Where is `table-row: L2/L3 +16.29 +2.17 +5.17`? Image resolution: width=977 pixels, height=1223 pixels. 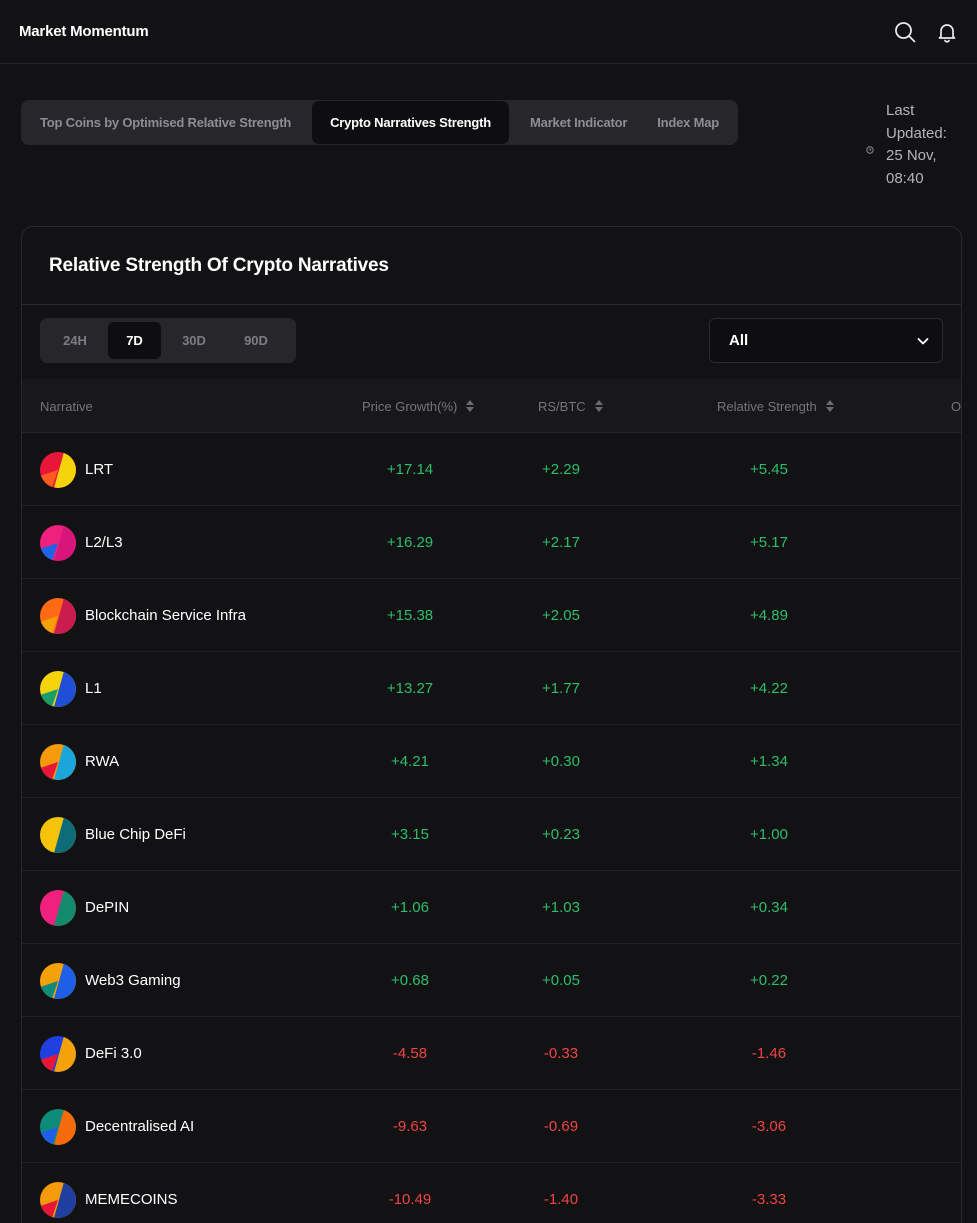
table-row: L2/L3 +16.29 +2.17 +5.17 is located at coordinates (491, 542).